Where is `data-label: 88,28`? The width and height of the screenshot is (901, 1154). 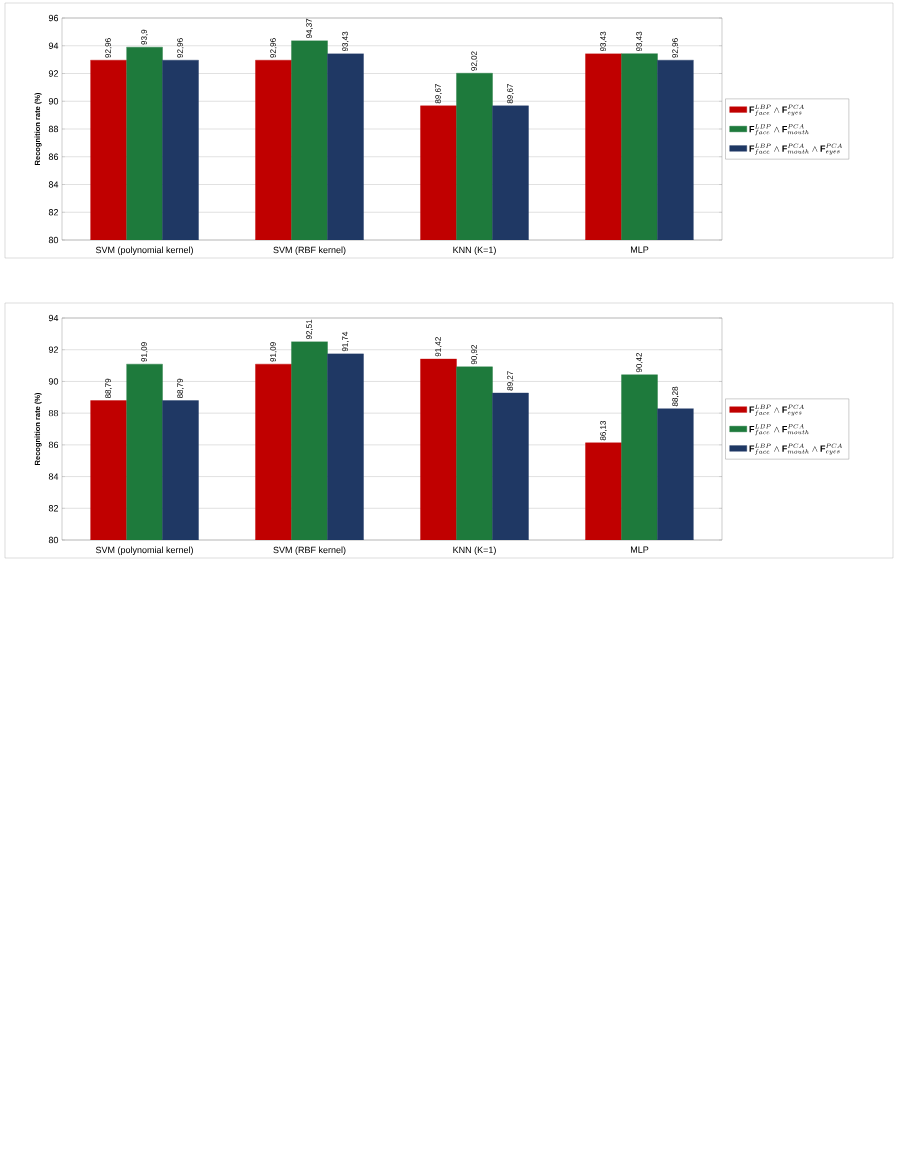 data-label: 88,28 is located at coordinates (675, 396).